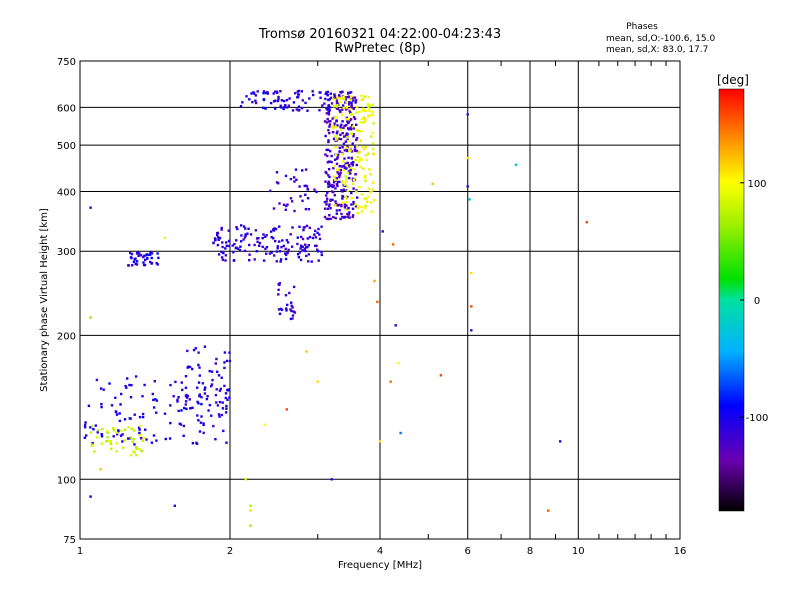  What do you see at coordinates (754, 301) in the screenshot?
I see `colorbar-ticks: 100 0 -100` at bounding box center [754, 301].